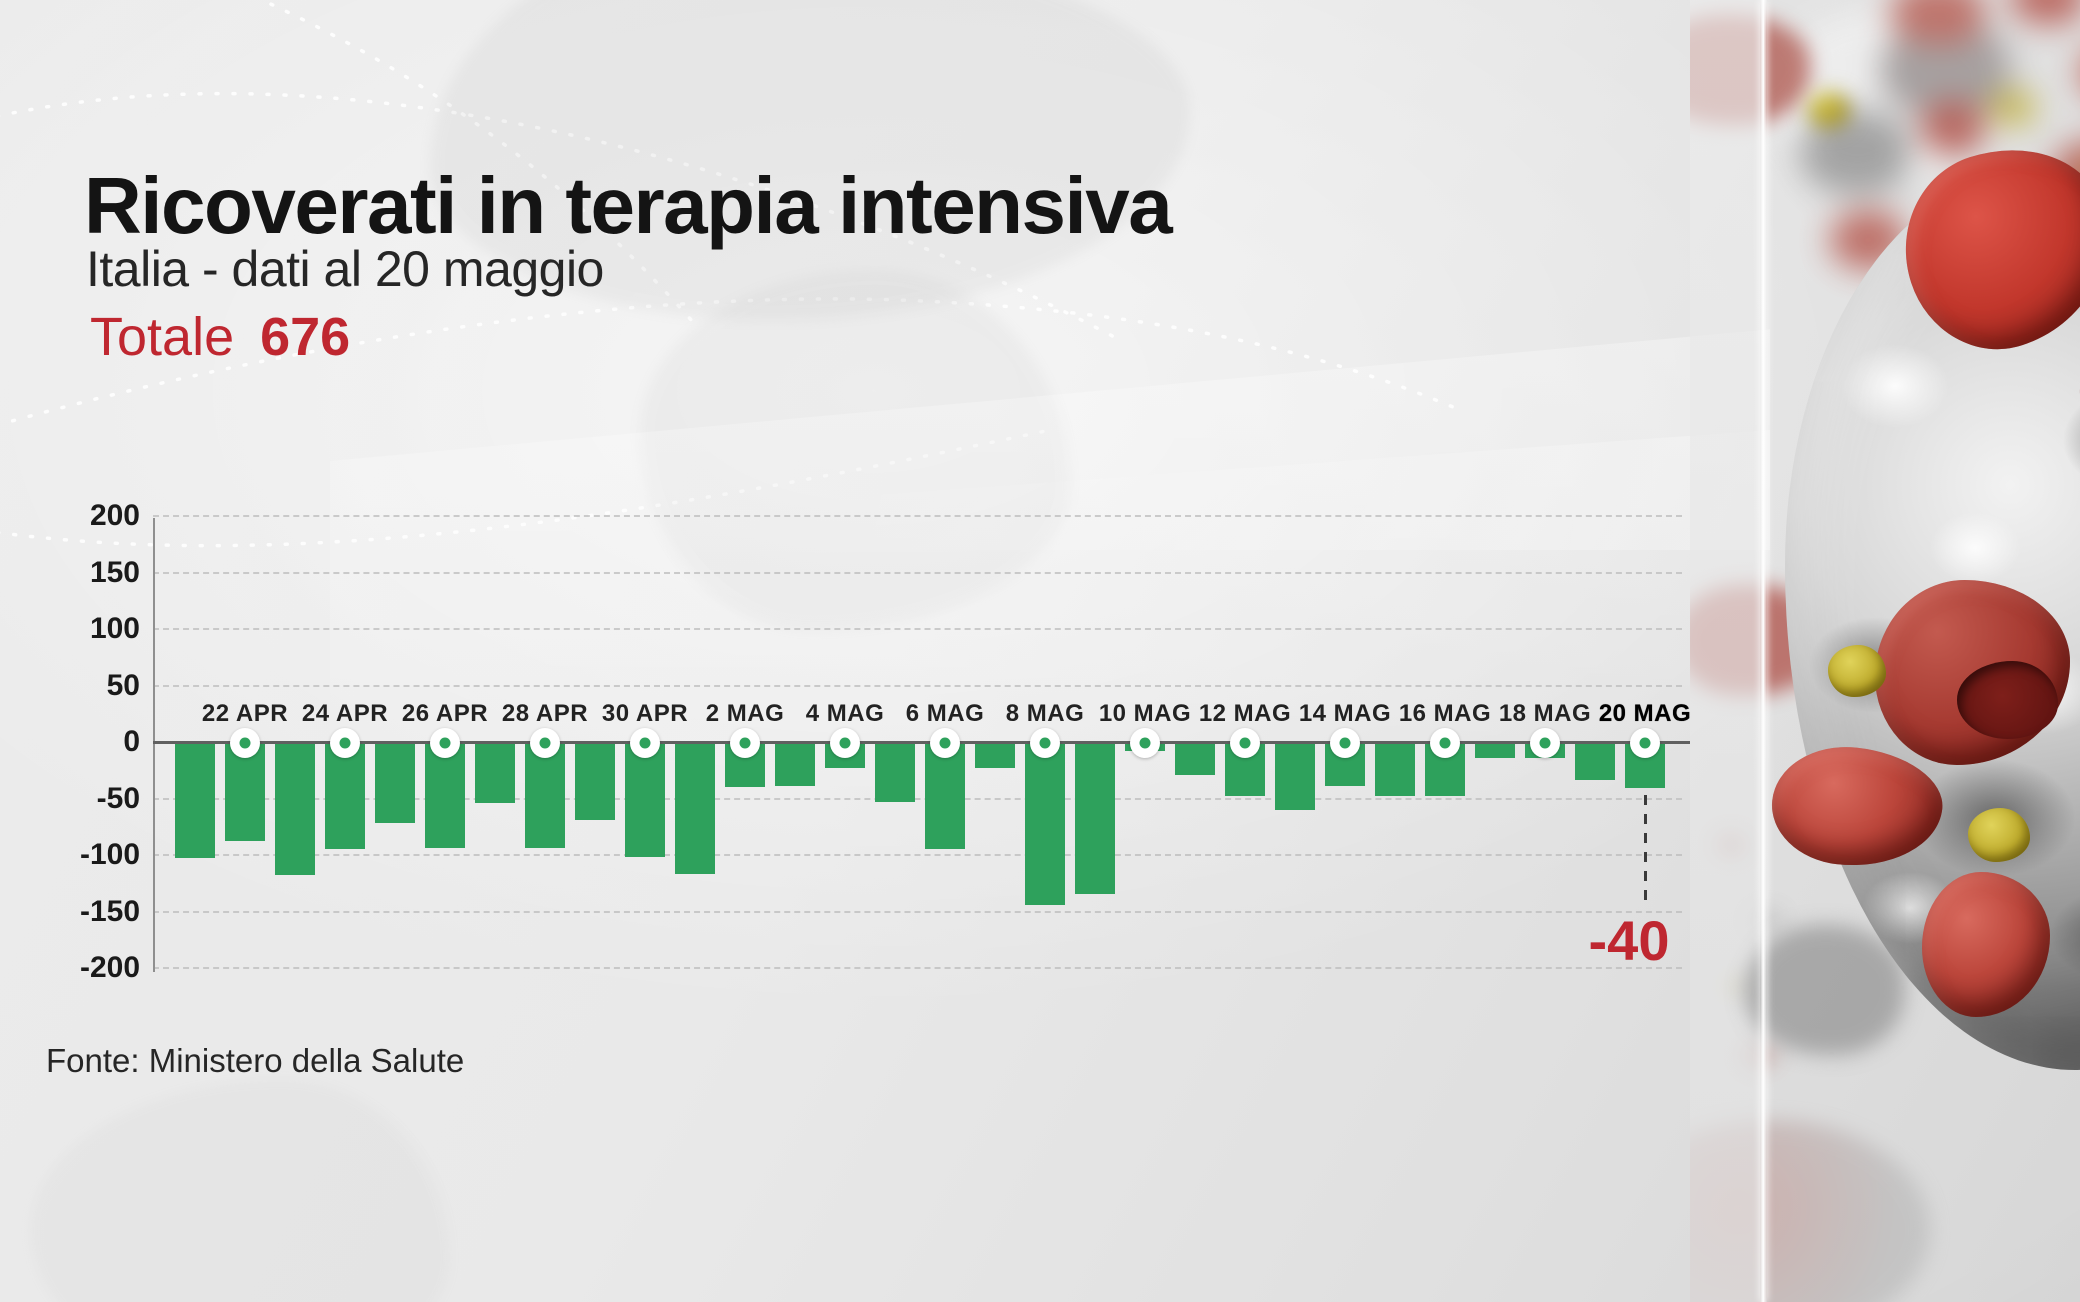 The image size is (2080, 1302). What do you see at coordinates (162, 337) in the screenshot?
I see `total-label: Totale` at bounding box center [162, 337].